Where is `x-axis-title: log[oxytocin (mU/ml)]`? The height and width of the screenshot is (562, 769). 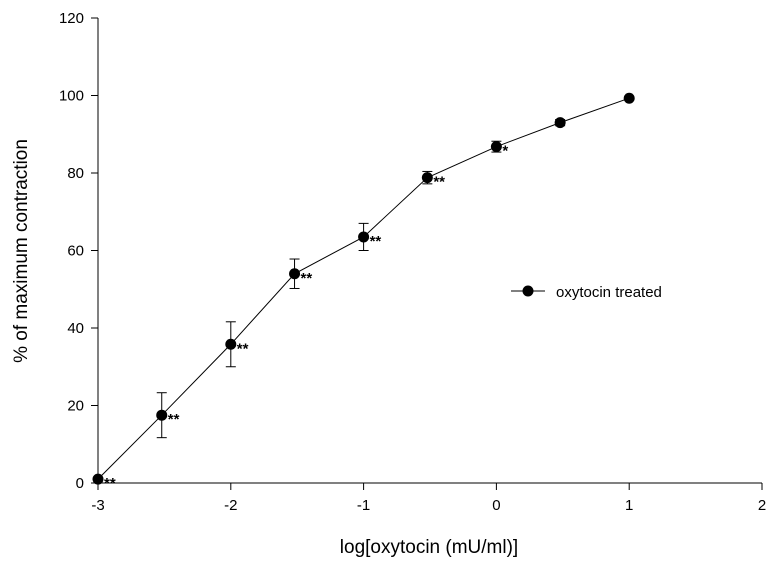
x-axis-title: log[oxytocin (mU/ml)] is located at coordinates (429, 547).